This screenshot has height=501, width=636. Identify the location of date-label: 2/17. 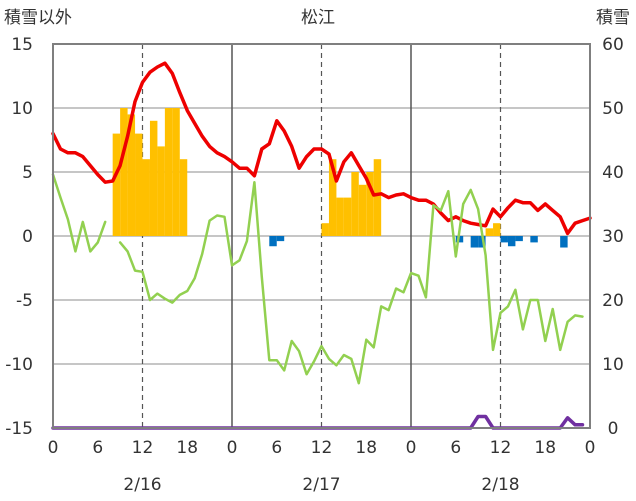
(321, 485).